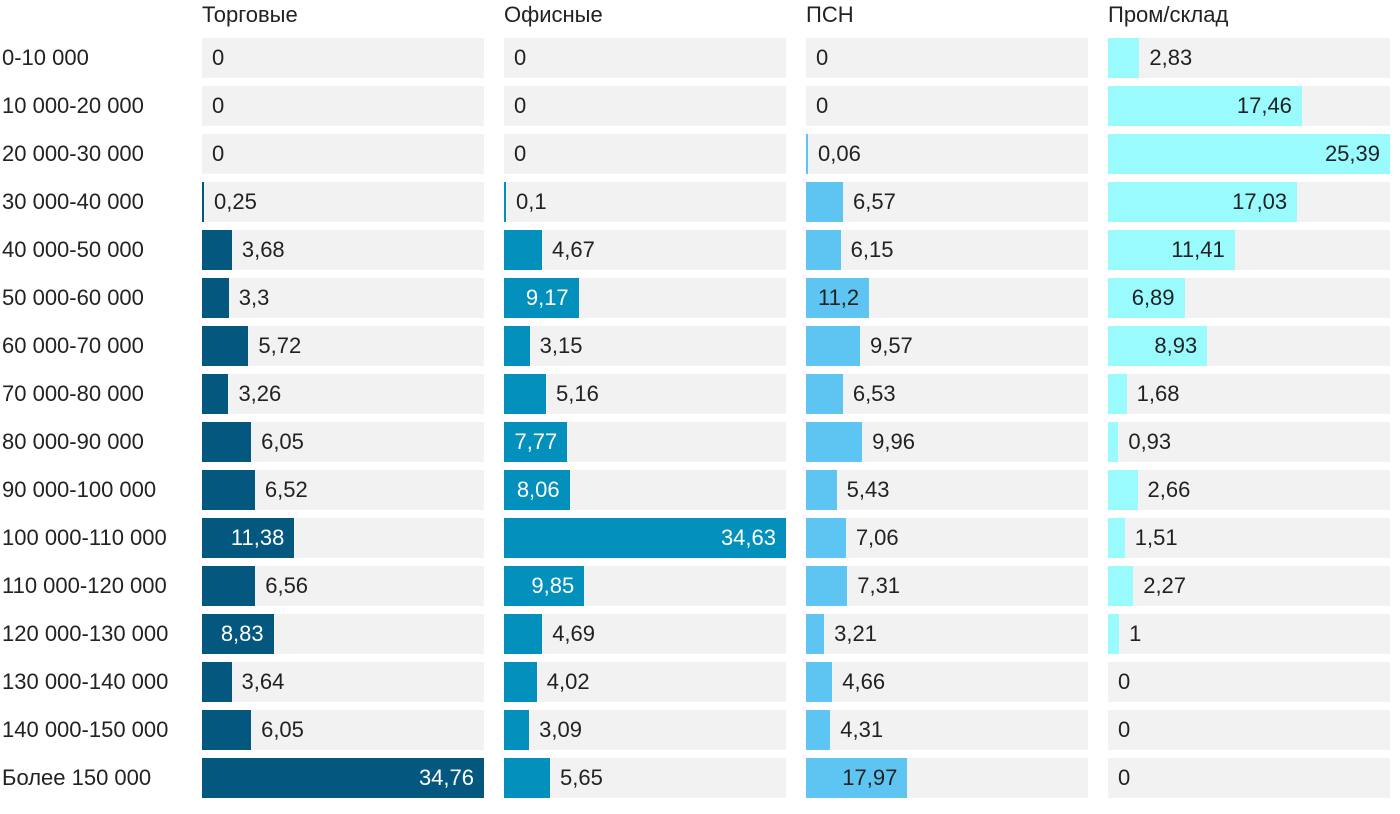 The height and width of the screenshot is (814, 1400). I want to click on bar-track: 4,31, so click(947, 730).